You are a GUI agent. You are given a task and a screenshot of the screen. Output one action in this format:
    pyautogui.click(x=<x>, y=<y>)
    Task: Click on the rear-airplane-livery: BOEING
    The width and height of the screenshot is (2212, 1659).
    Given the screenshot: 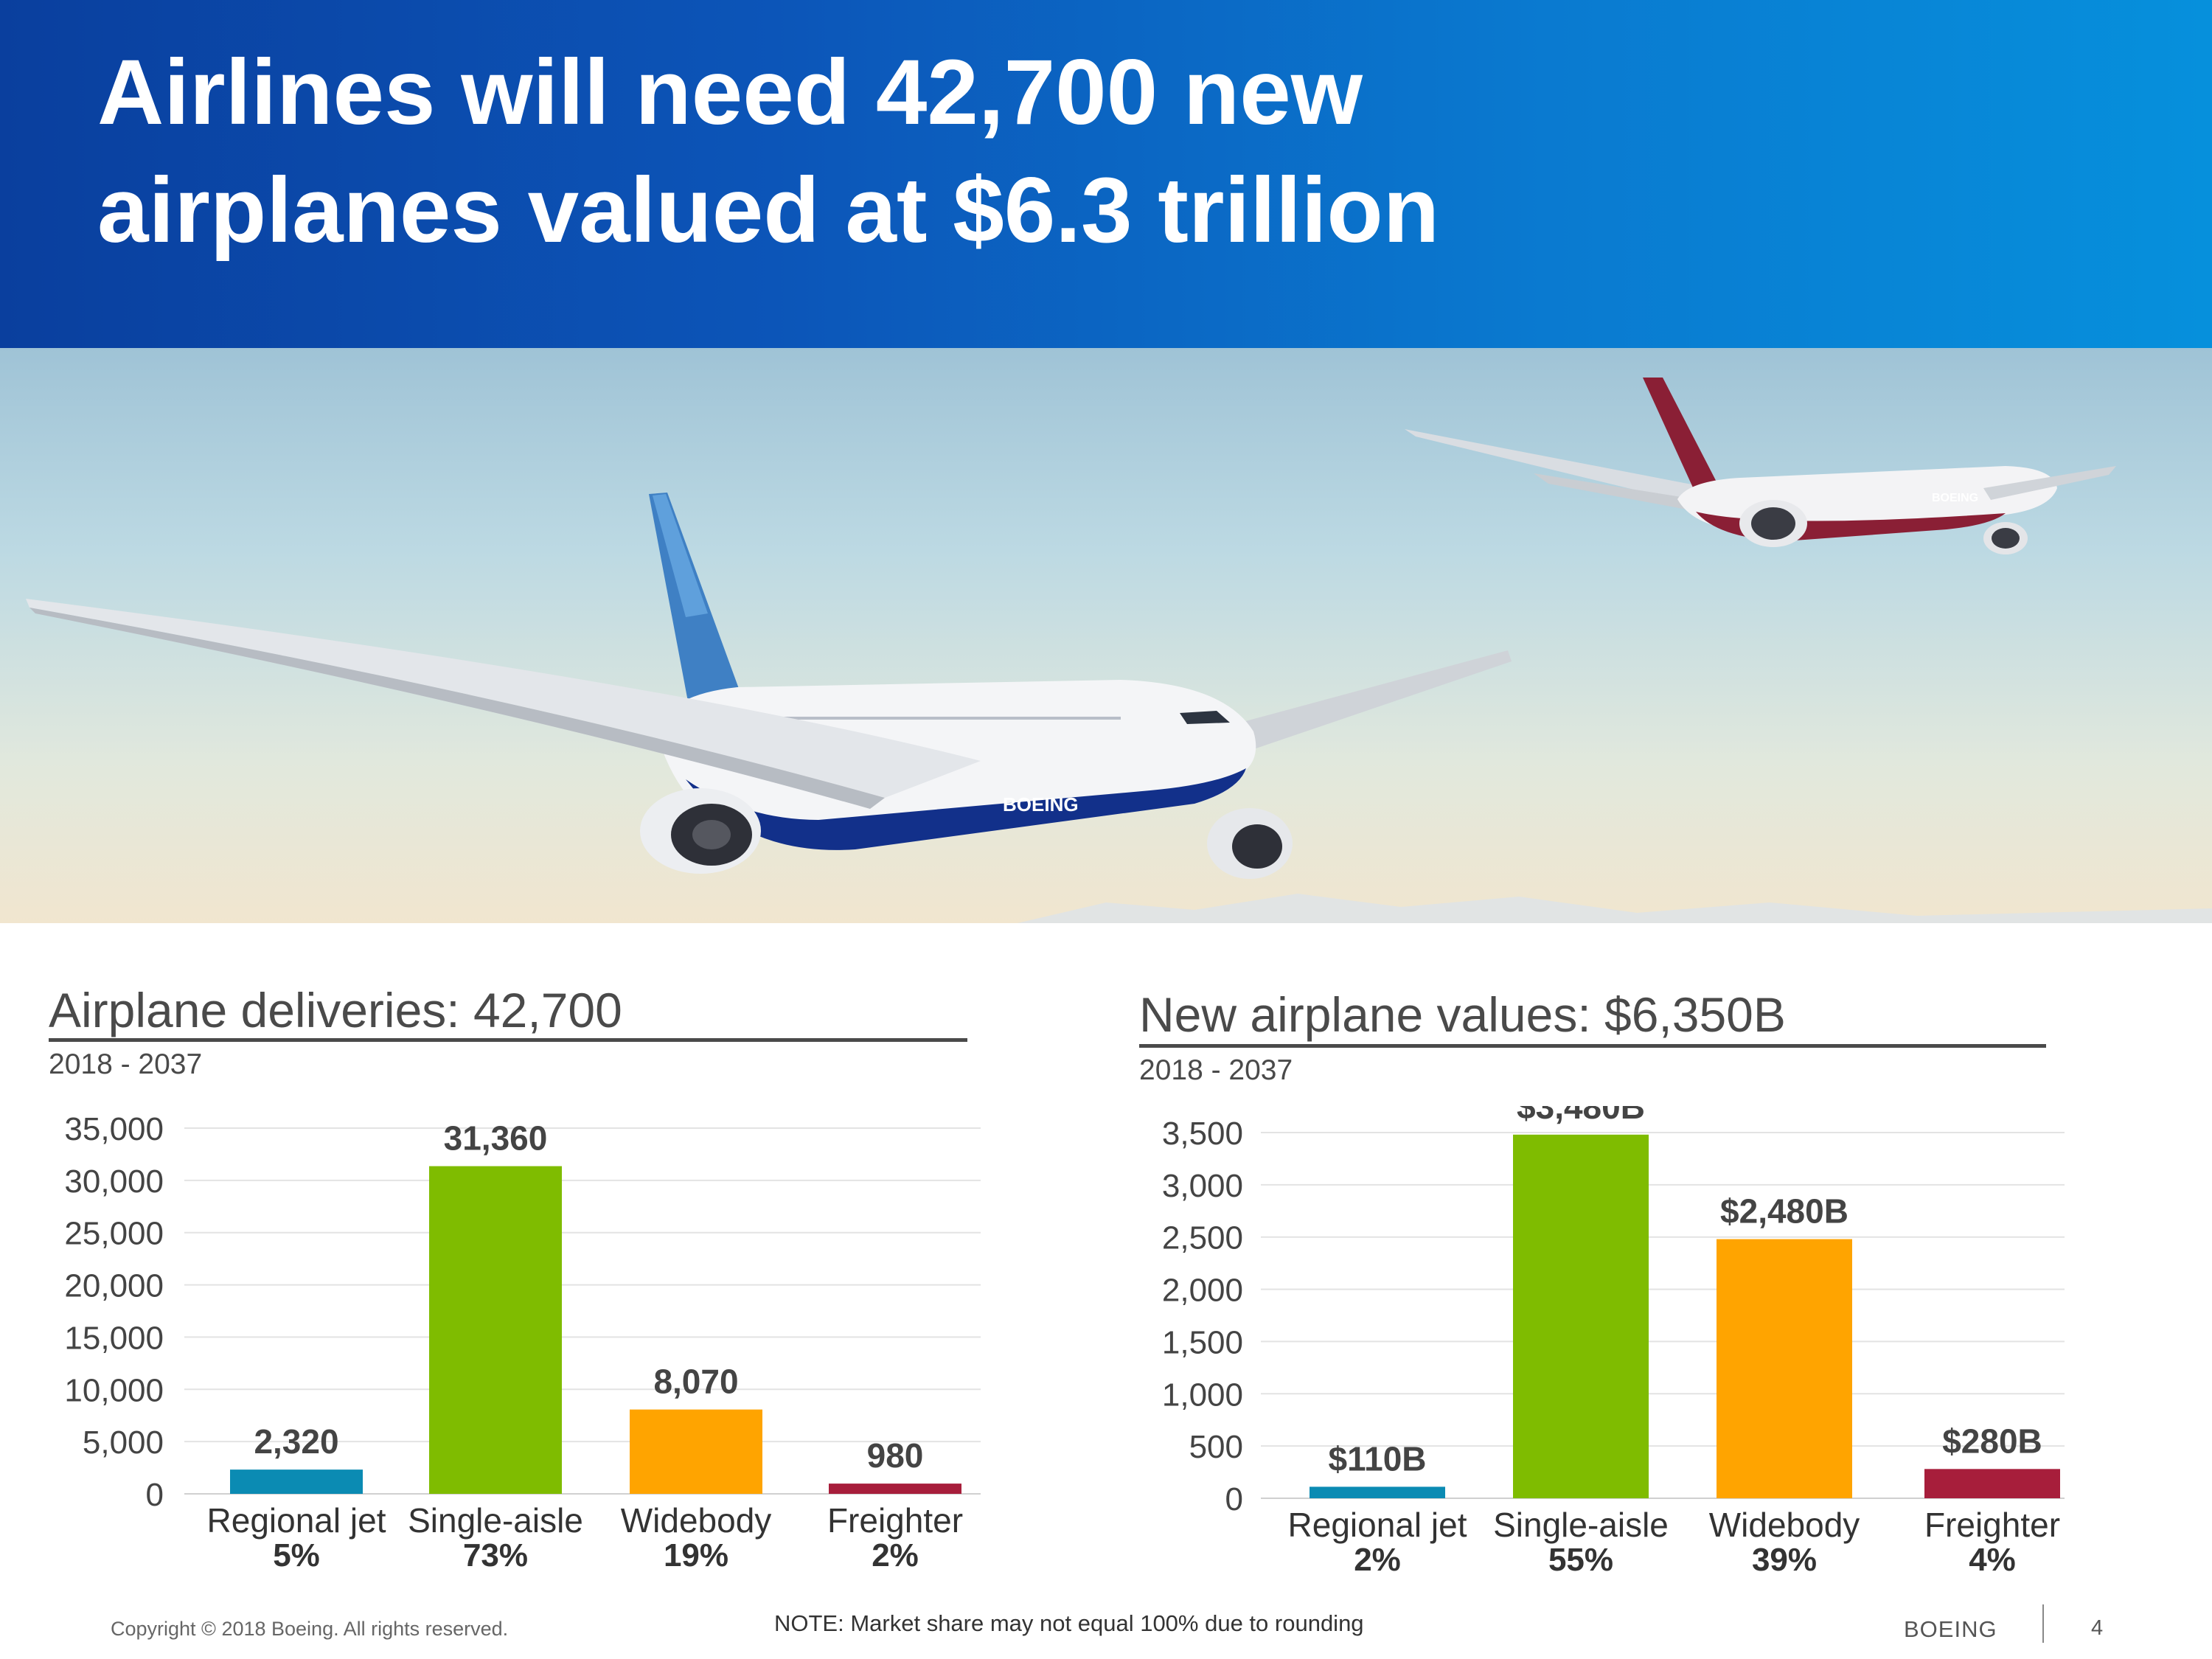 What is the action you would take?
    pyautogui.click(x=1955, y=498)
    